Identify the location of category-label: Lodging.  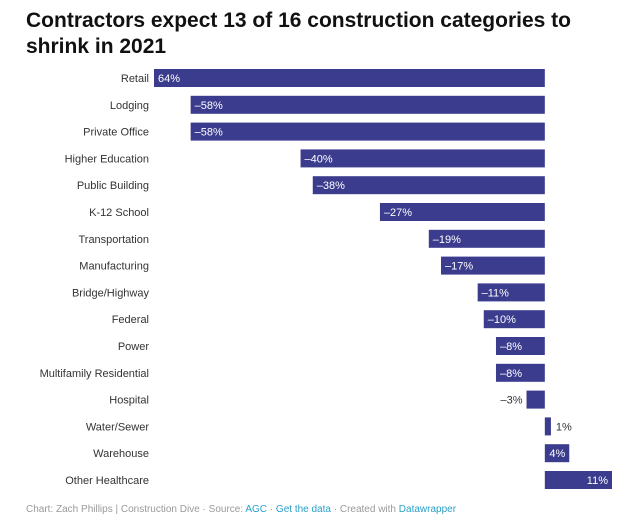
(129, 106).